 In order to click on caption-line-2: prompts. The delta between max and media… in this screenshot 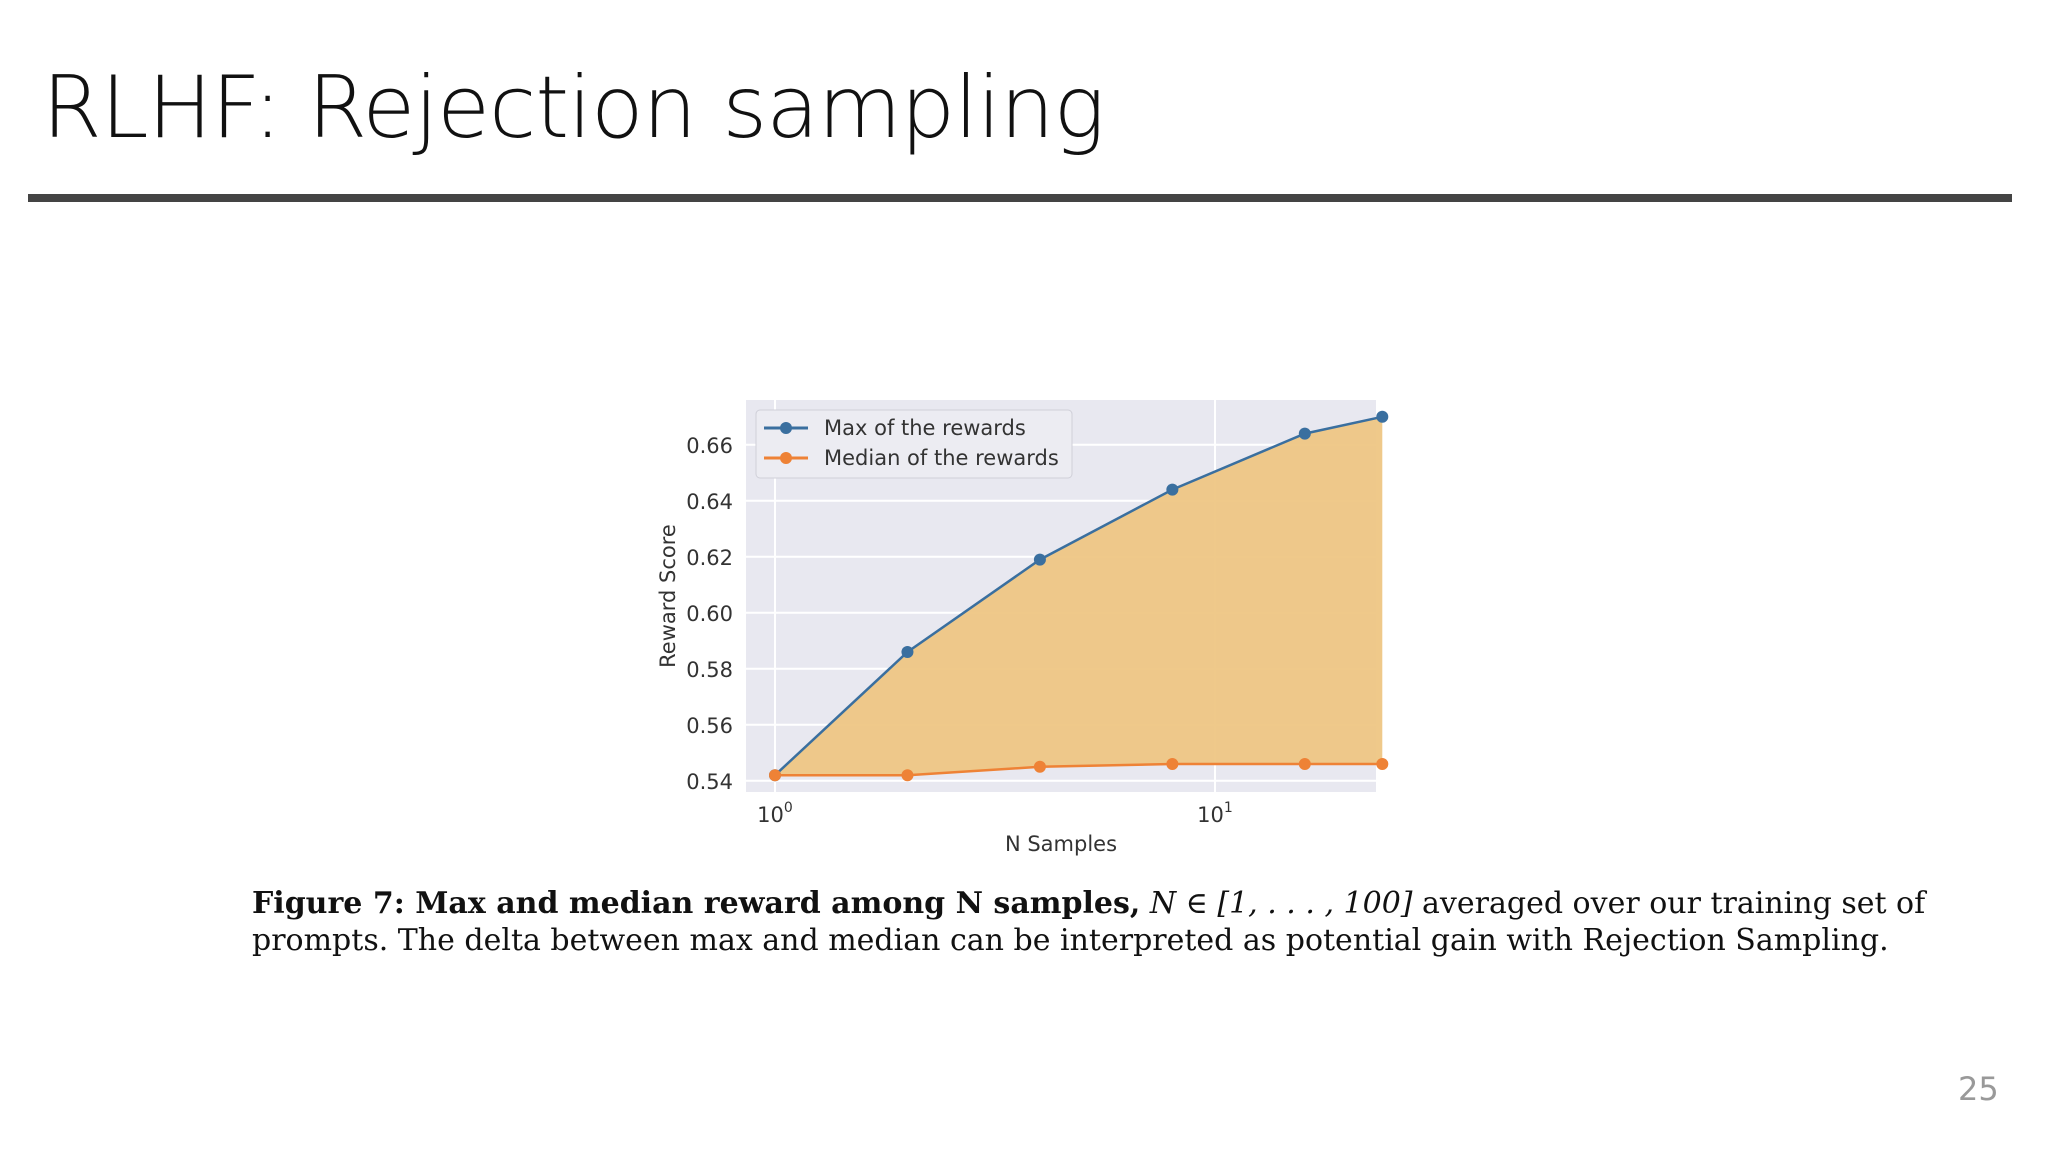, I will do `click(1070, 940)`.